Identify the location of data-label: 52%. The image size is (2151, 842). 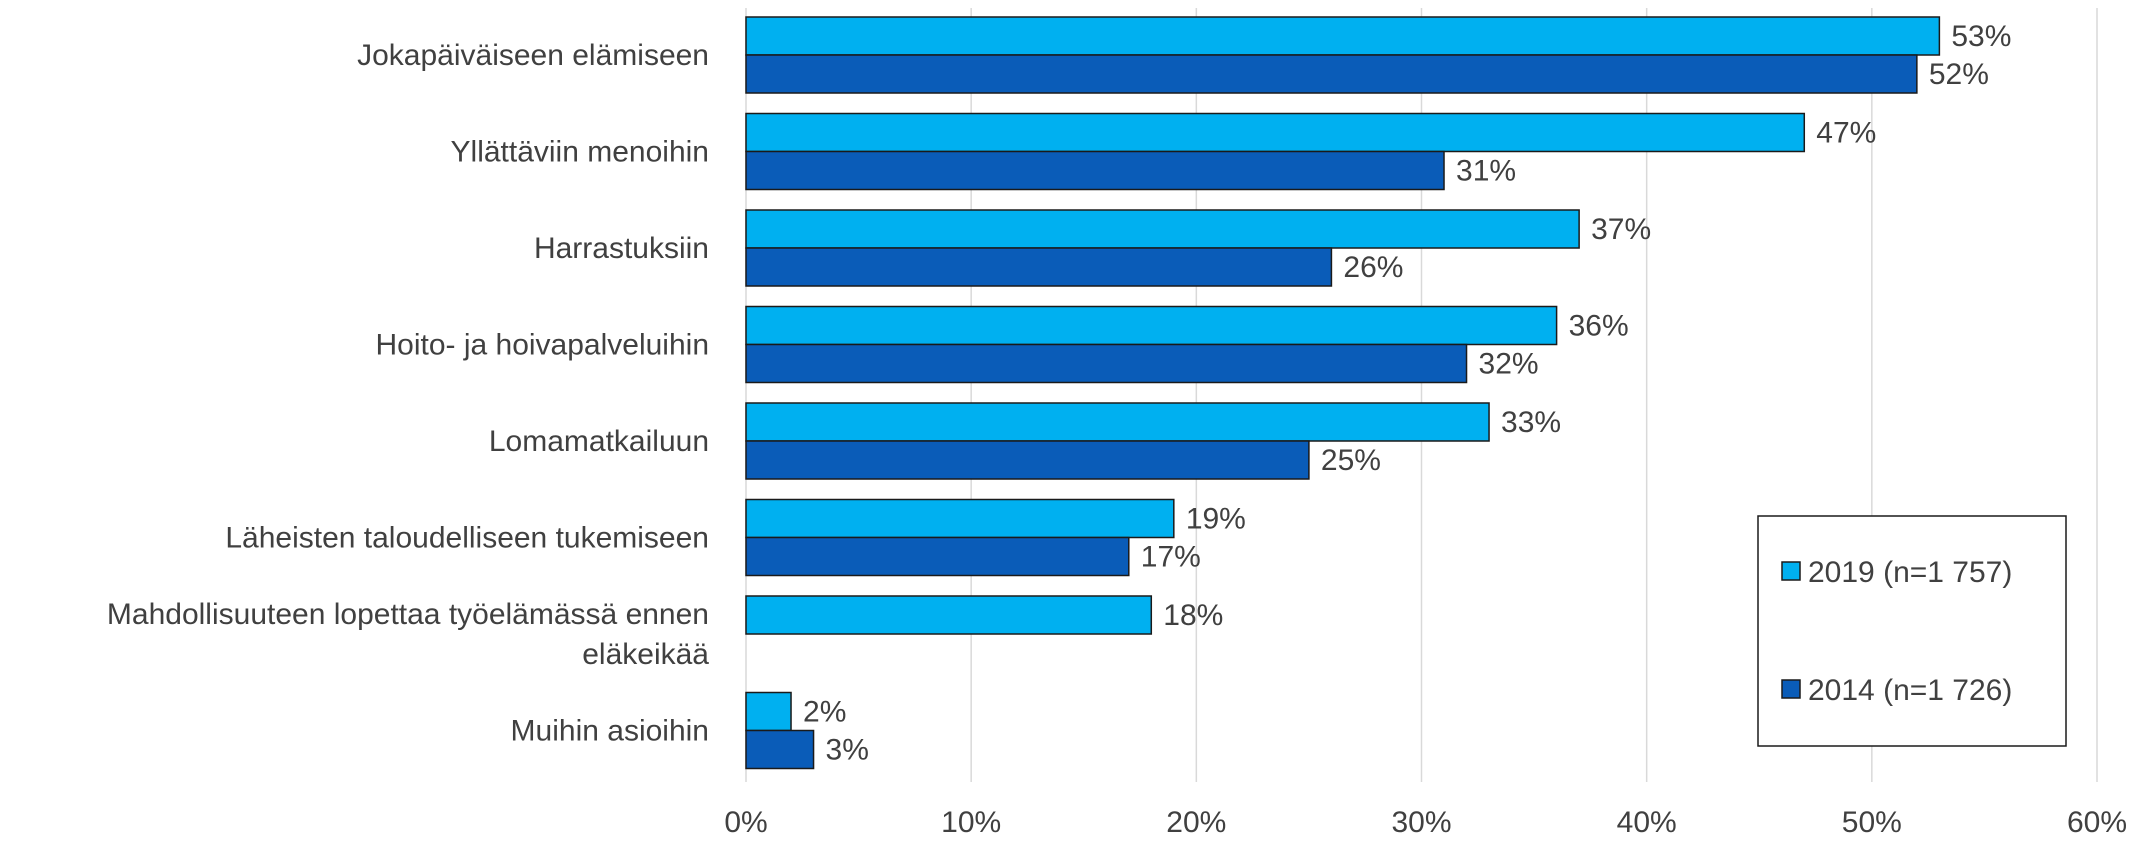
(1959, 74).